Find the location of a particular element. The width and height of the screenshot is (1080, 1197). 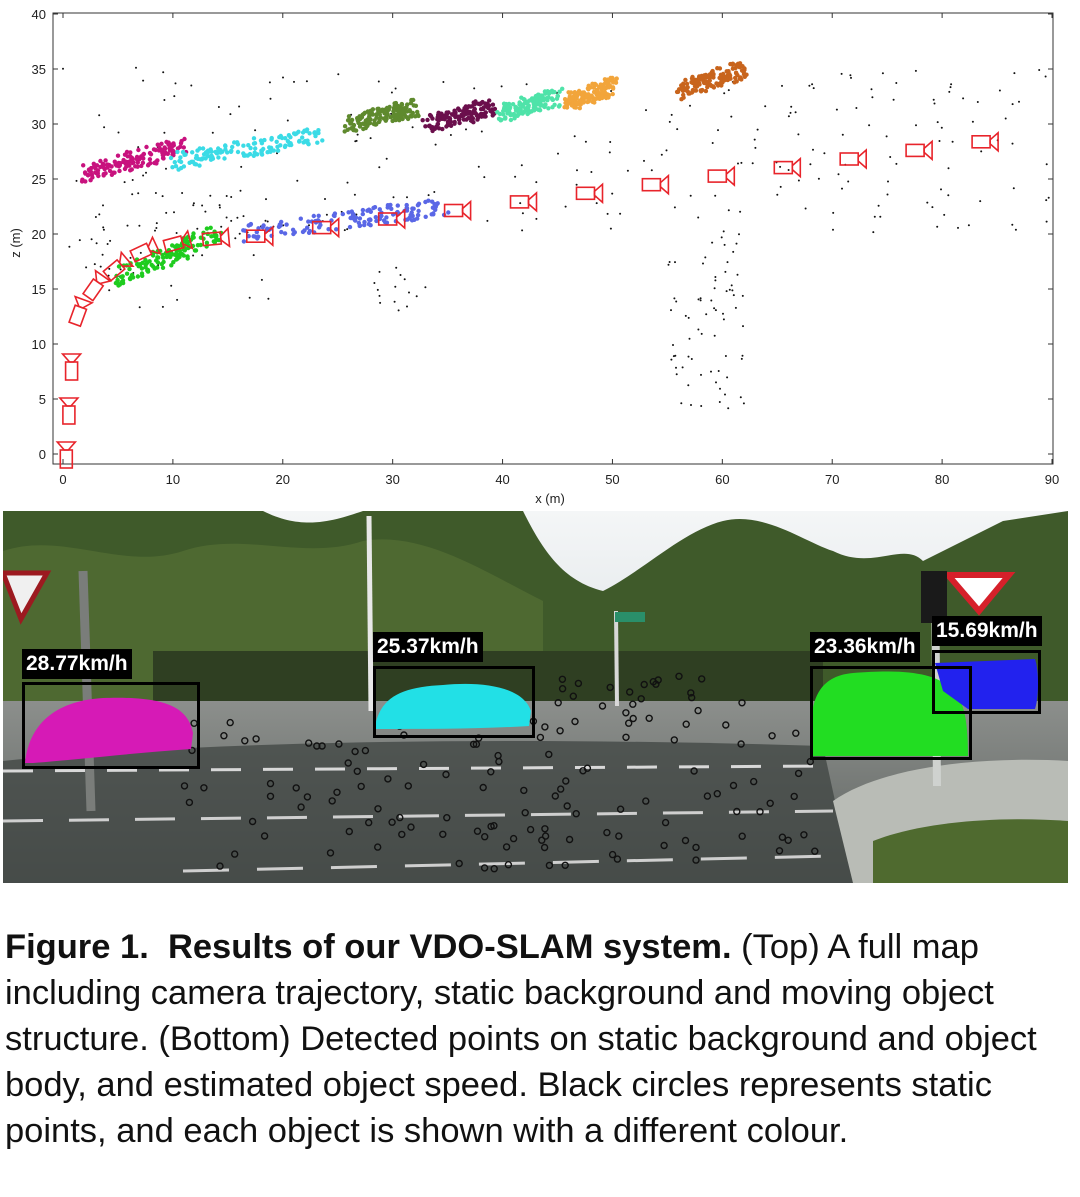

shadow is located at coordinates (428, 812).